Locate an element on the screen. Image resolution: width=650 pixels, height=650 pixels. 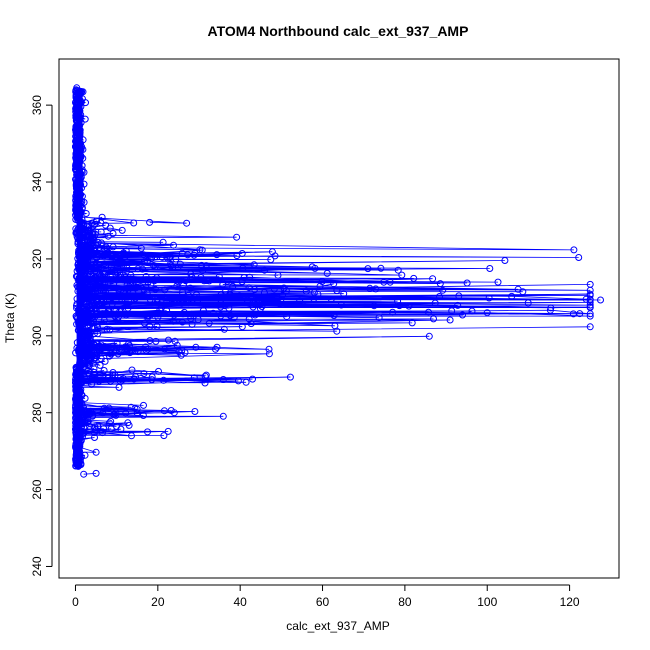
x-axis-label: calc_ext_937_AMP is located at coordinates (337, 626).